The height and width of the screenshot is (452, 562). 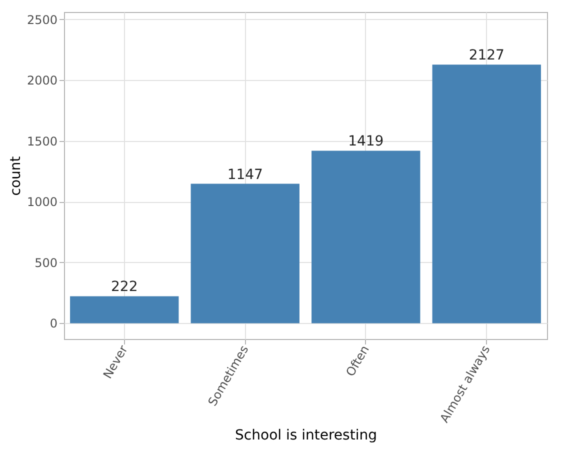 What do you see at coordinates (245, 174) in the screenshot?
I see `data-label: 1147` at bounding box center [245, 174].